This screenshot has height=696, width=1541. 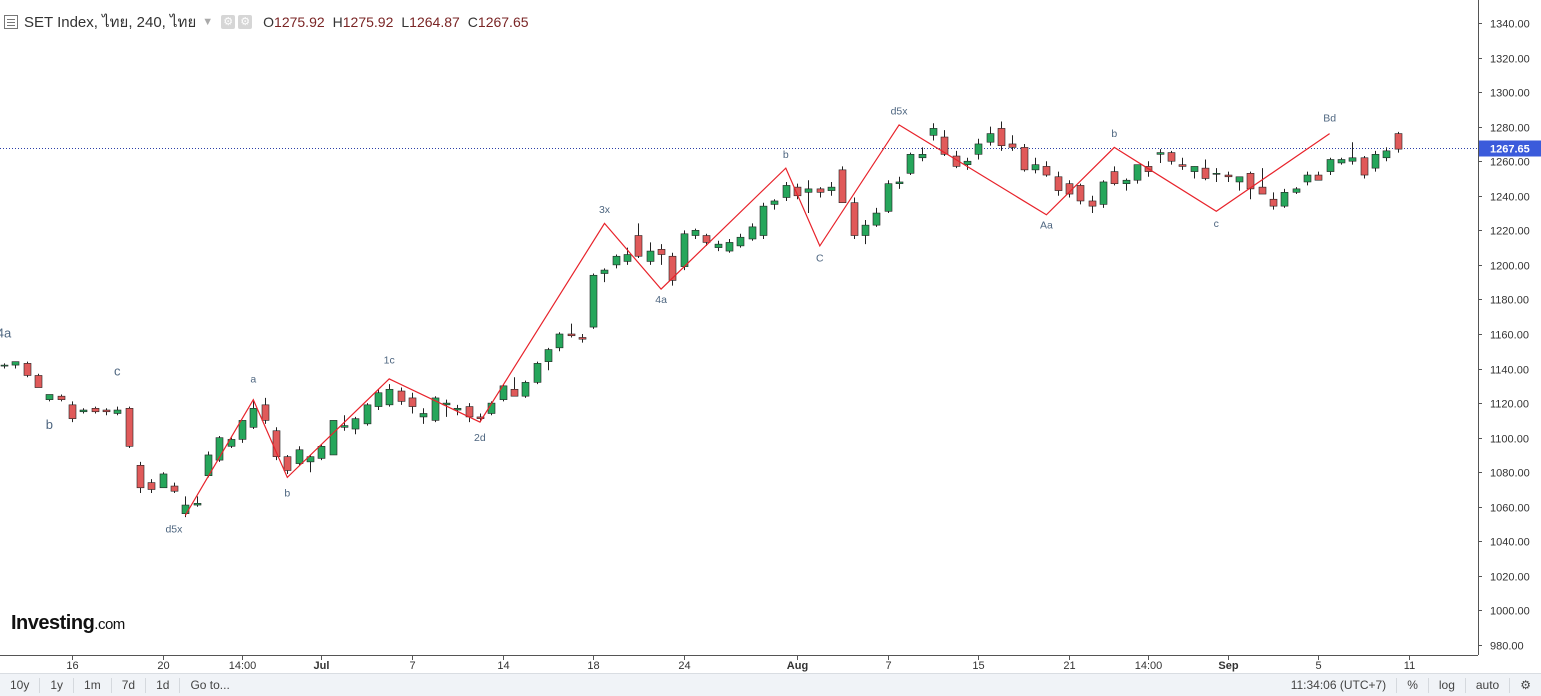 I want to click on auto-toggle: auto, so click(x=1486, y=685).